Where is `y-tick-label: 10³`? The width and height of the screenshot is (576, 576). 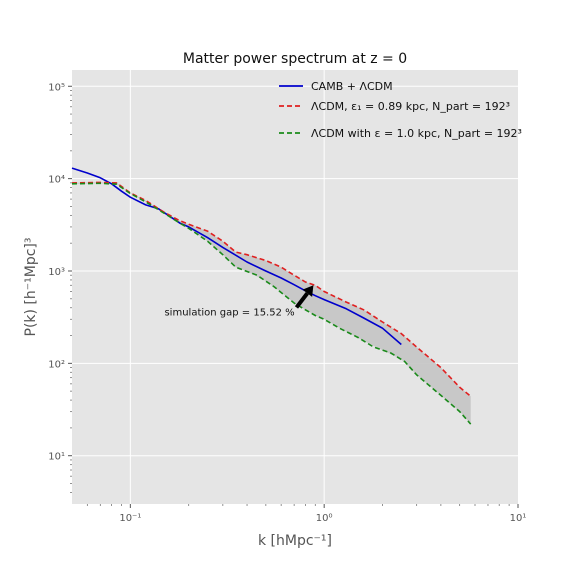
y-tick-label: 10³ is located at coordinates (56, 272).